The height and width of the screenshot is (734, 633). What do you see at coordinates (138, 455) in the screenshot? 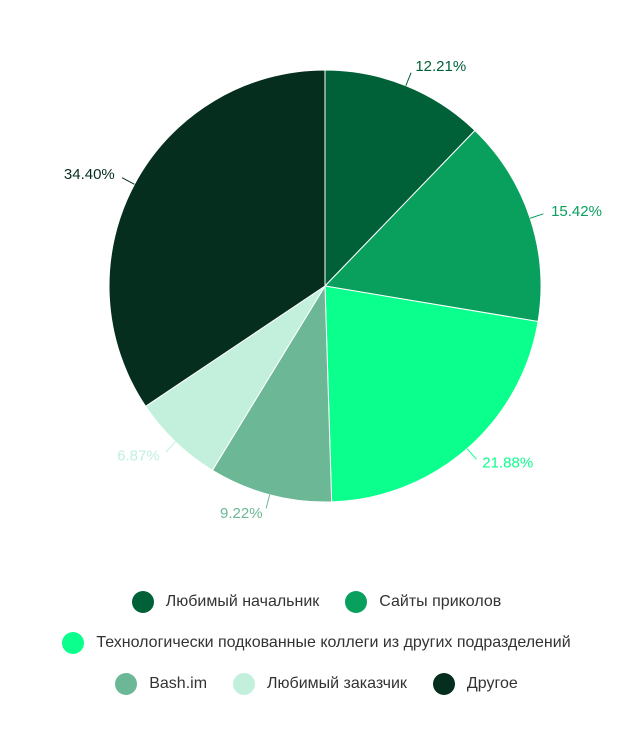
I see `data-label: 6.87%` at bounding box center [138, 455].